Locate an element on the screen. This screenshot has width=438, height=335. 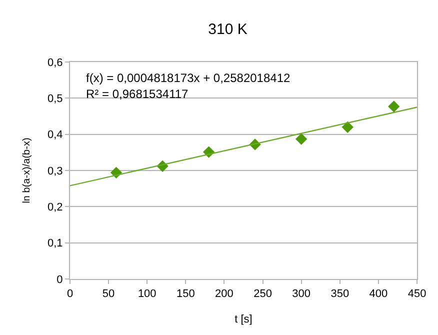
x-tick-label: 100 is located at coordinates (147, 294).